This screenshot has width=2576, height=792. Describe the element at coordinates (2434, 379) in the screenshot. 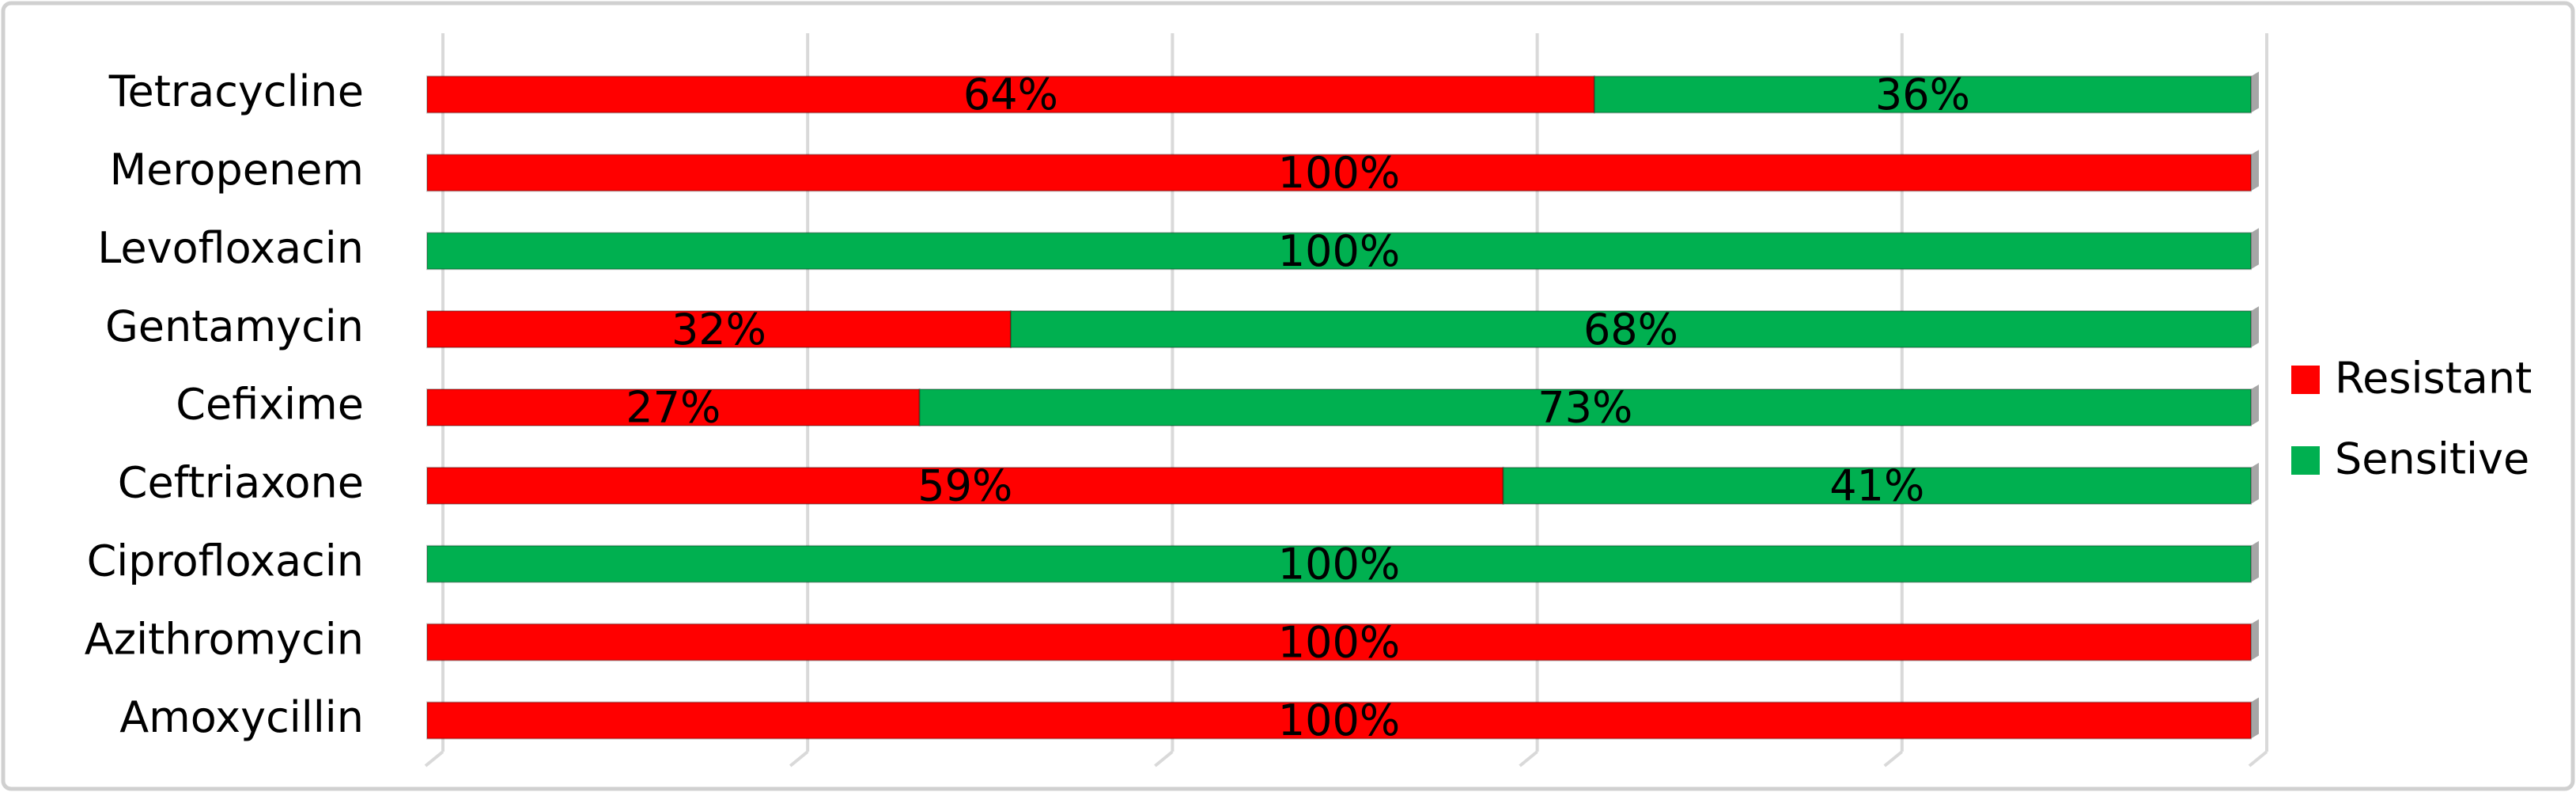

I see `legend-label: Resistant` at that location.